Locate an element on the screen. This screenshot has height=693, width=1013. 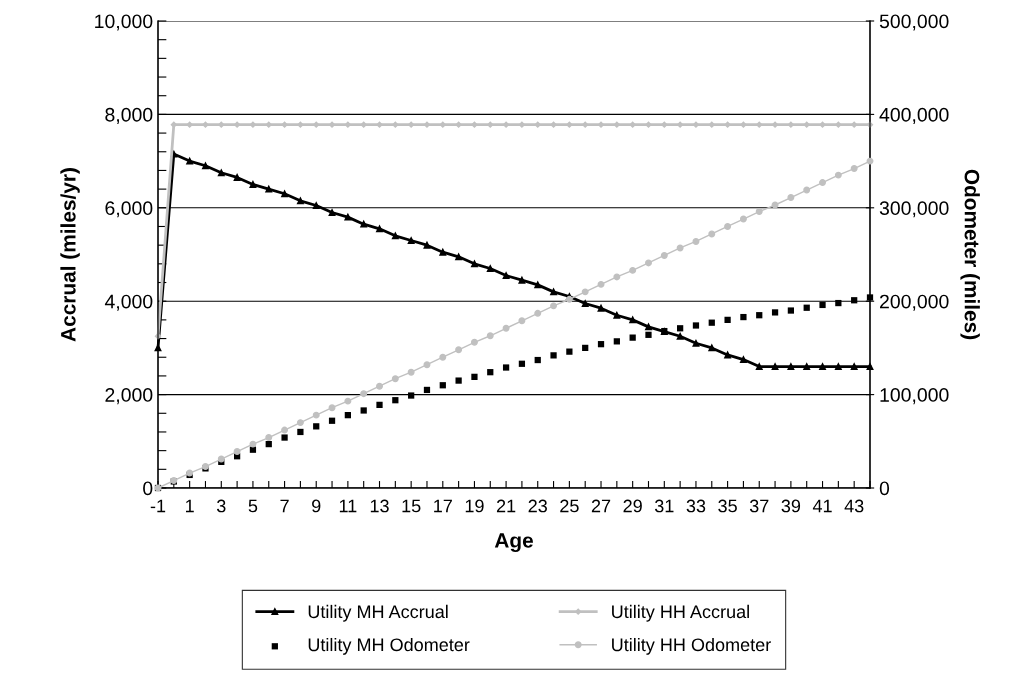
x-tick-label: 19 is located at coordinates (474, 506).